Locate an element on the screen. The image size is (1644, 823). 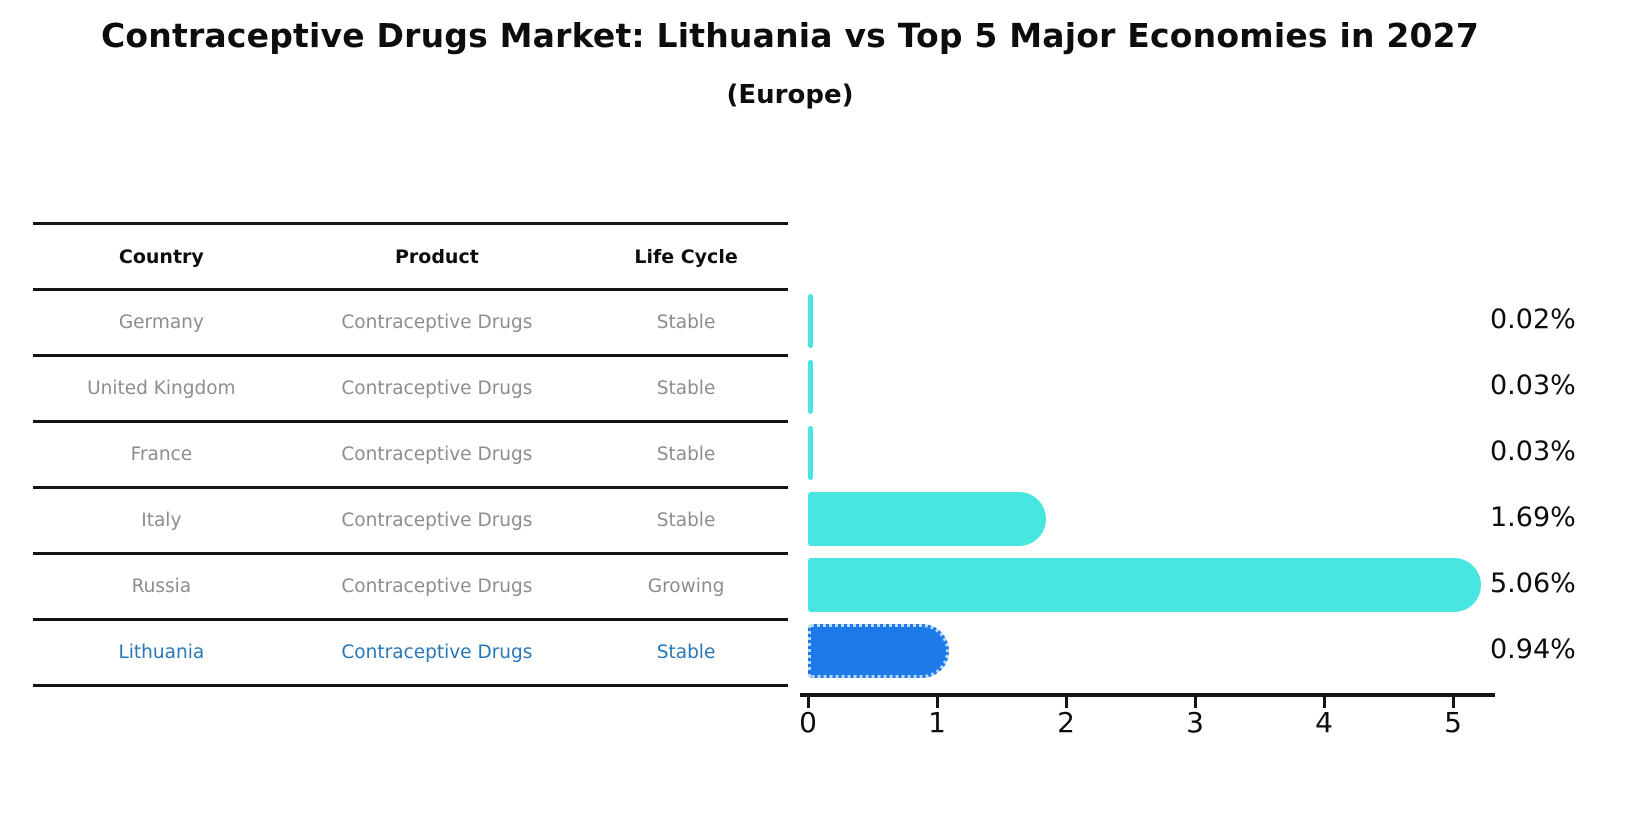
x-tick-label: 4 is located at coordinates (1324, 722).